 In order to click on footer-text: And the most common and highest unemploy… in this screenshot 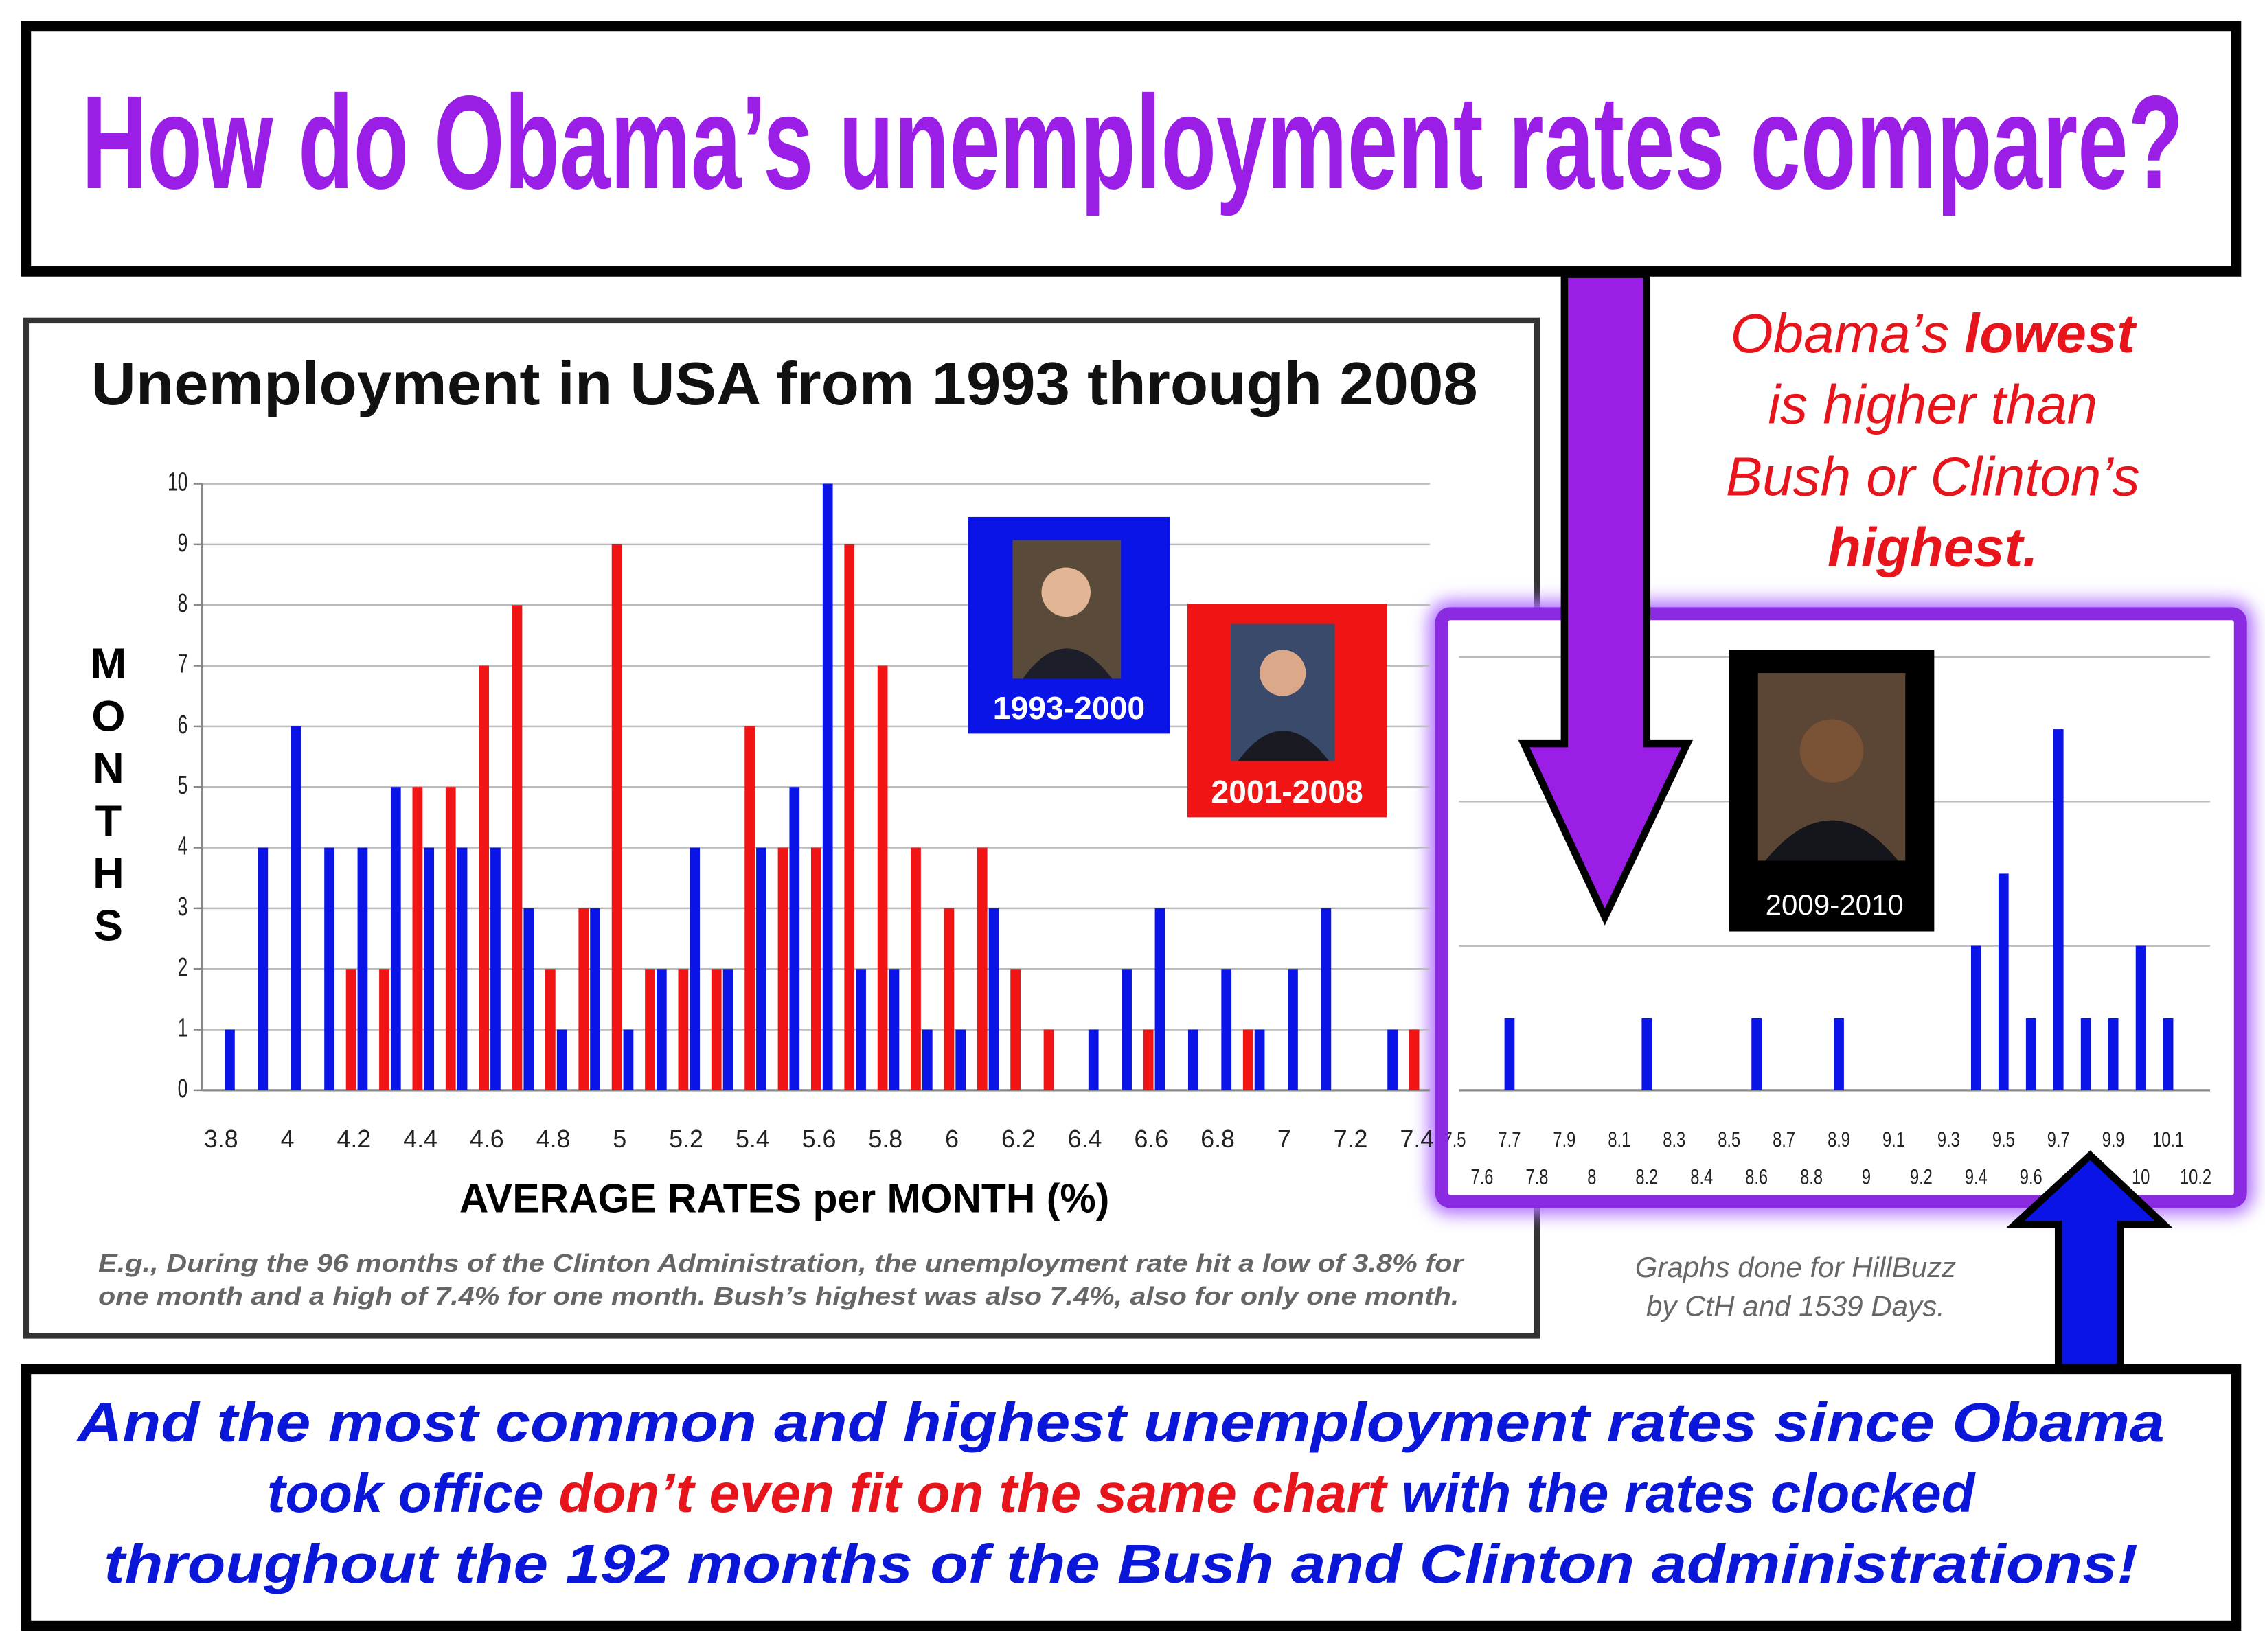, I will do `click(1120, 1423)`.